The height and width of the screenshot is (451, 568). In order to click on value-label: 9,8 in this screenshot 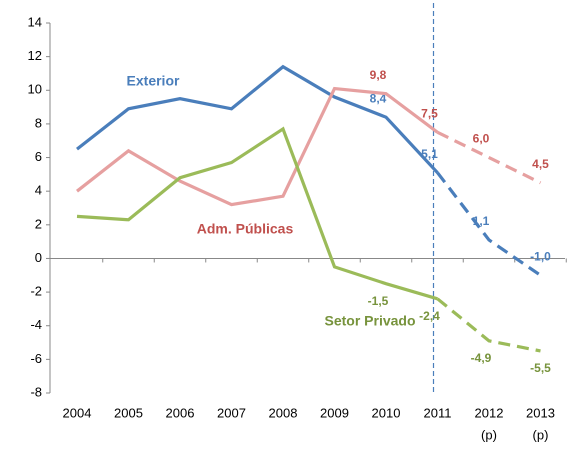, I will do `click(378, 75)`.